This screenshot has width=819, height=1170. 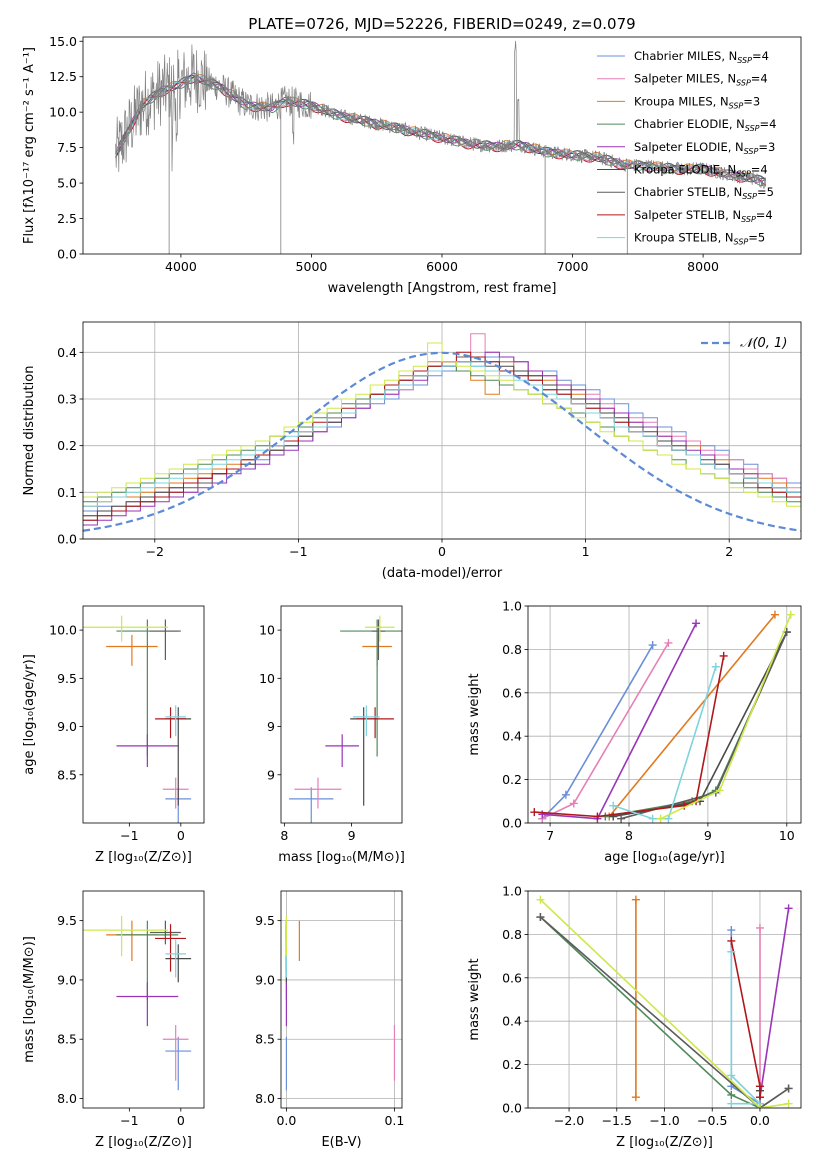 What do you see at coordinates (685, 79) in the screenshot?
I see `legend-label: Salpeter MILES, N` at bounding box center [685, 79].